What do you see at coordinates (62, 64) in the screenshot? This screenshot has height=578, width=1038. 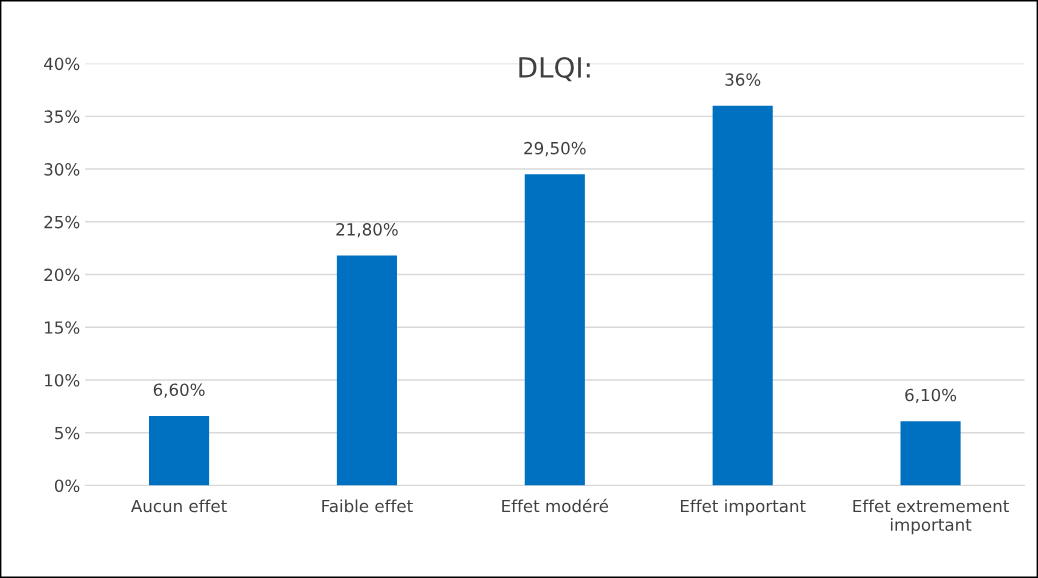 I see `y-tick-label: 40%` at bounding box center [62, 64].